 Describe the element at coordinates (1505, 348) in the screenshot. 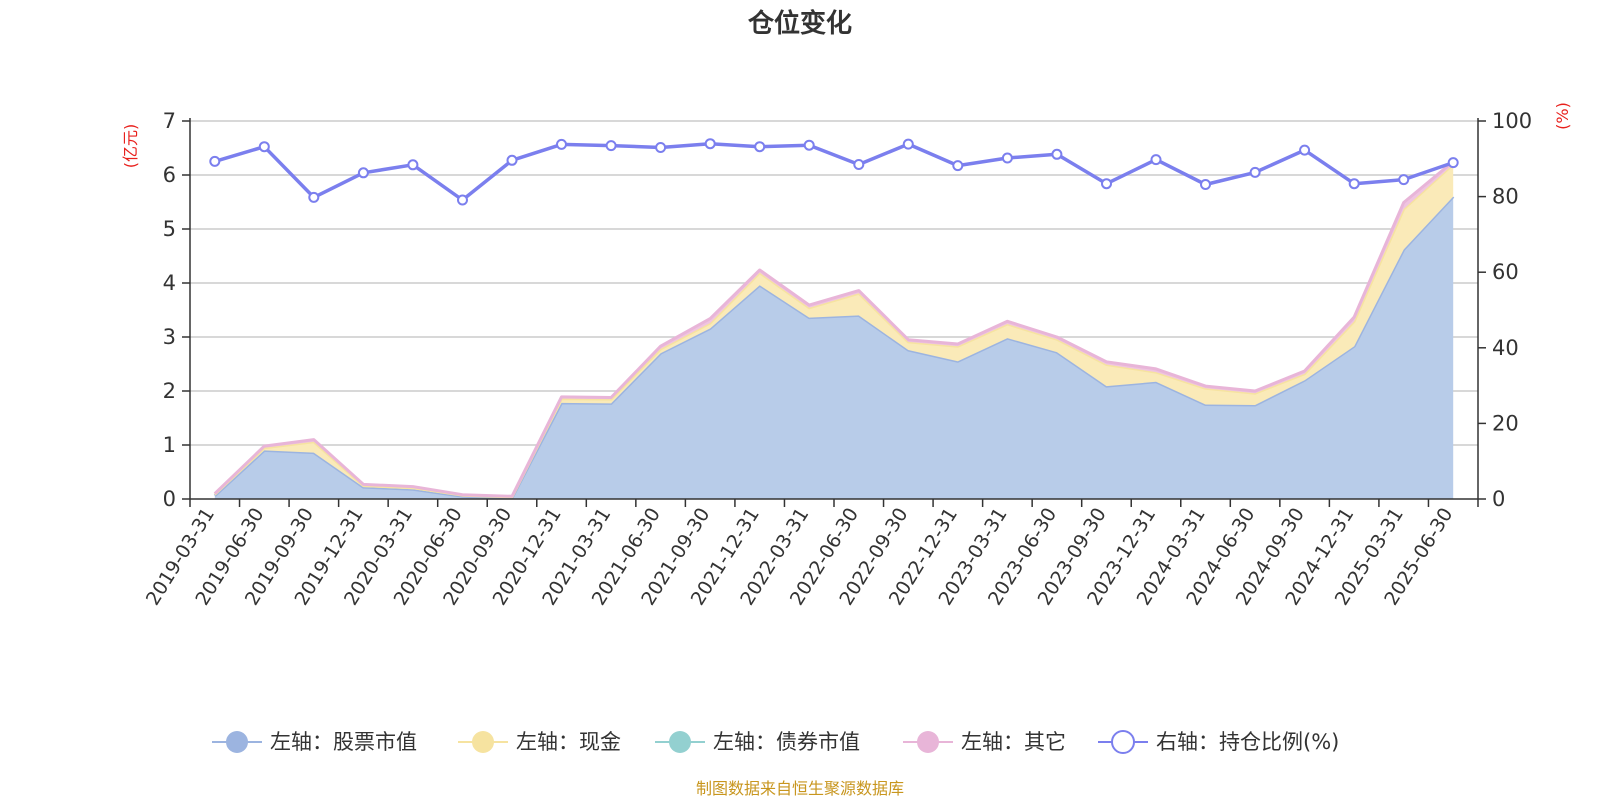

I see `right-tick-label: 40` at that location.